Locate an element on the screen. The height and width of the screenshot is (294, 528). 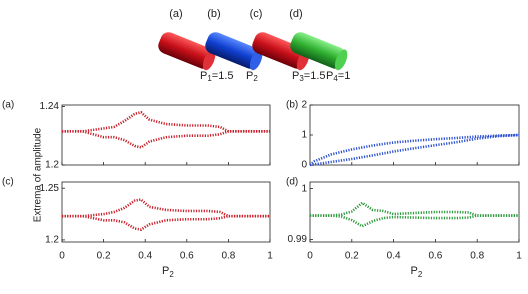
y-tick-label: 1.25 is located at coordinates (50, 188).